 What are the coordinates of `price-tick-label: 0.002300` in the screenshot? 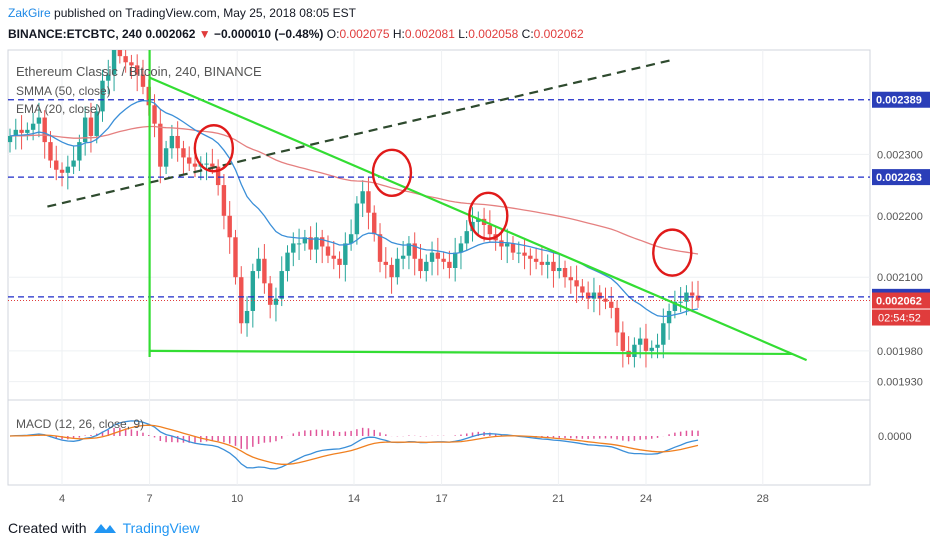 It's located at (900, 155).